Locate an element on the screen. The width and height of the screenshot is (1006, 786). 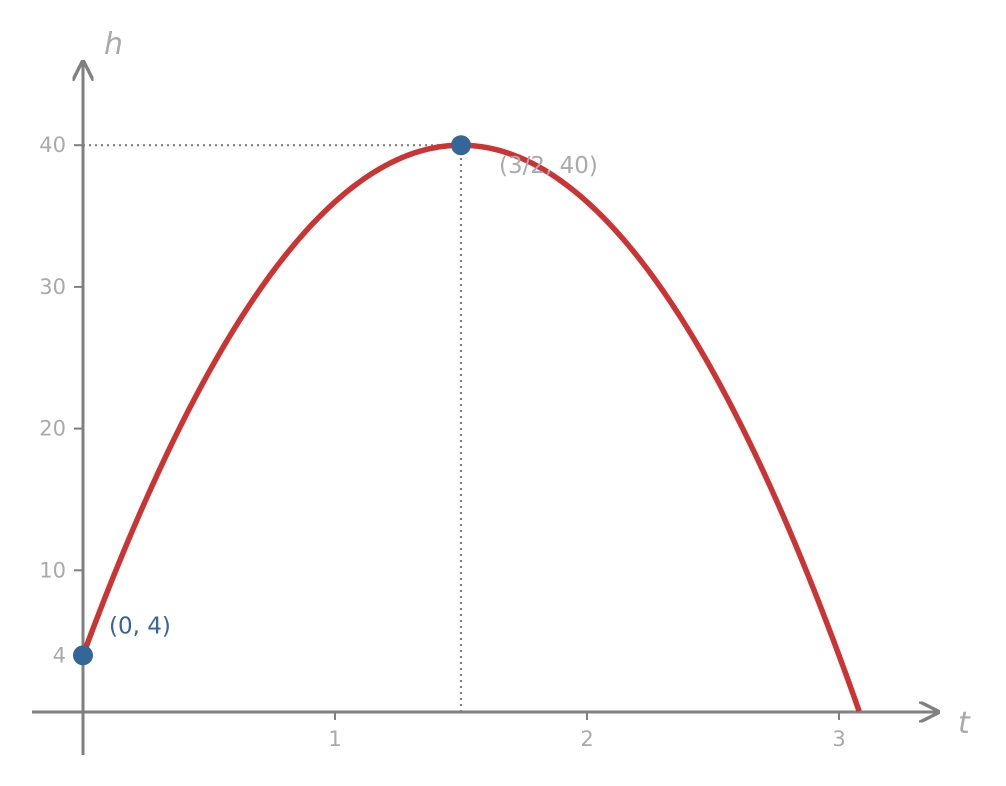
x-tick-label: 3 is located at coordinates (838, 739).